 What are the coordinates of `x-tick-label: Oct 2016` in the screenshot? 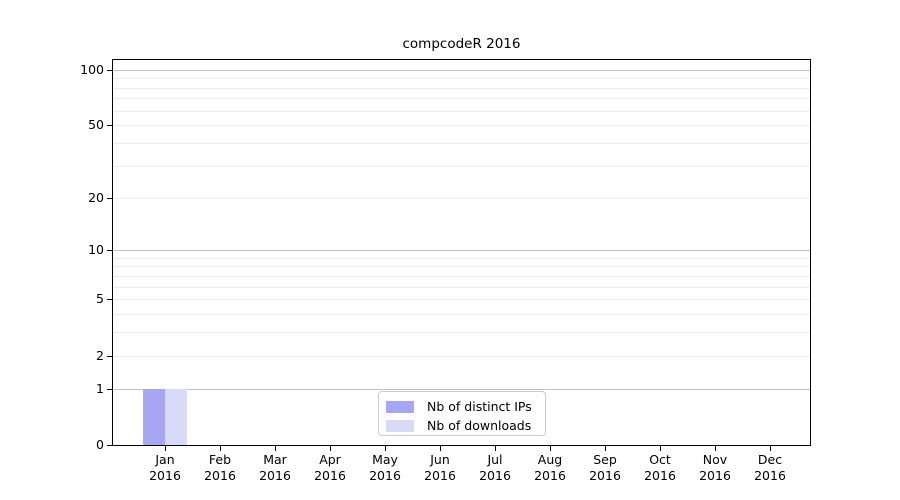 It's located at (660, 467).